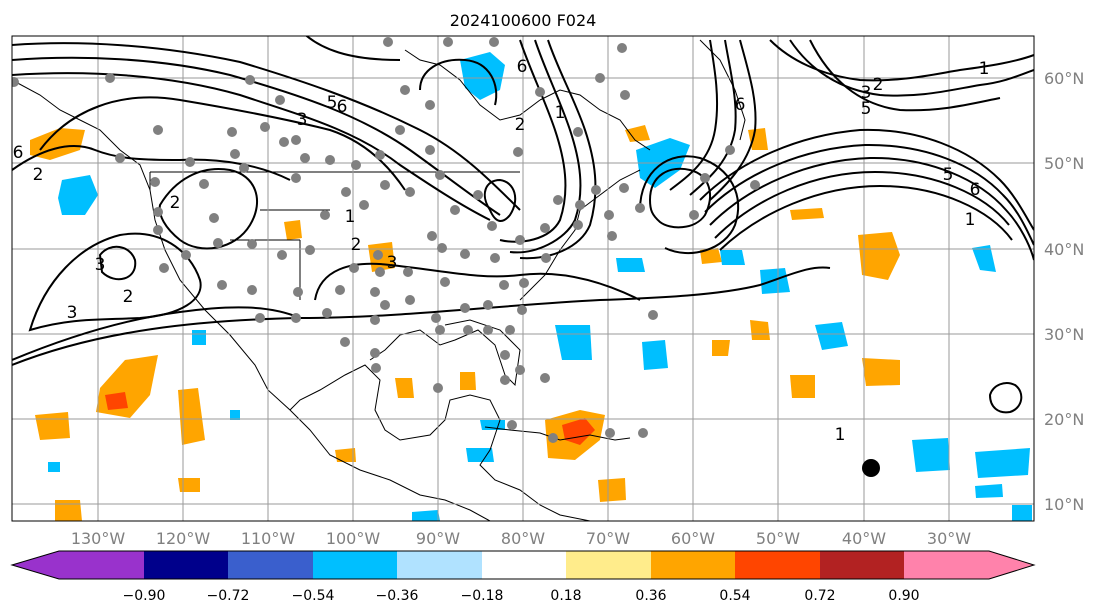 This screenshot has height=615, width=1105. What do you see at coordinates (819, 596) in the screenshot?
I see `colorbar-tick-label: 0.72` at bounding box center [819, 596].